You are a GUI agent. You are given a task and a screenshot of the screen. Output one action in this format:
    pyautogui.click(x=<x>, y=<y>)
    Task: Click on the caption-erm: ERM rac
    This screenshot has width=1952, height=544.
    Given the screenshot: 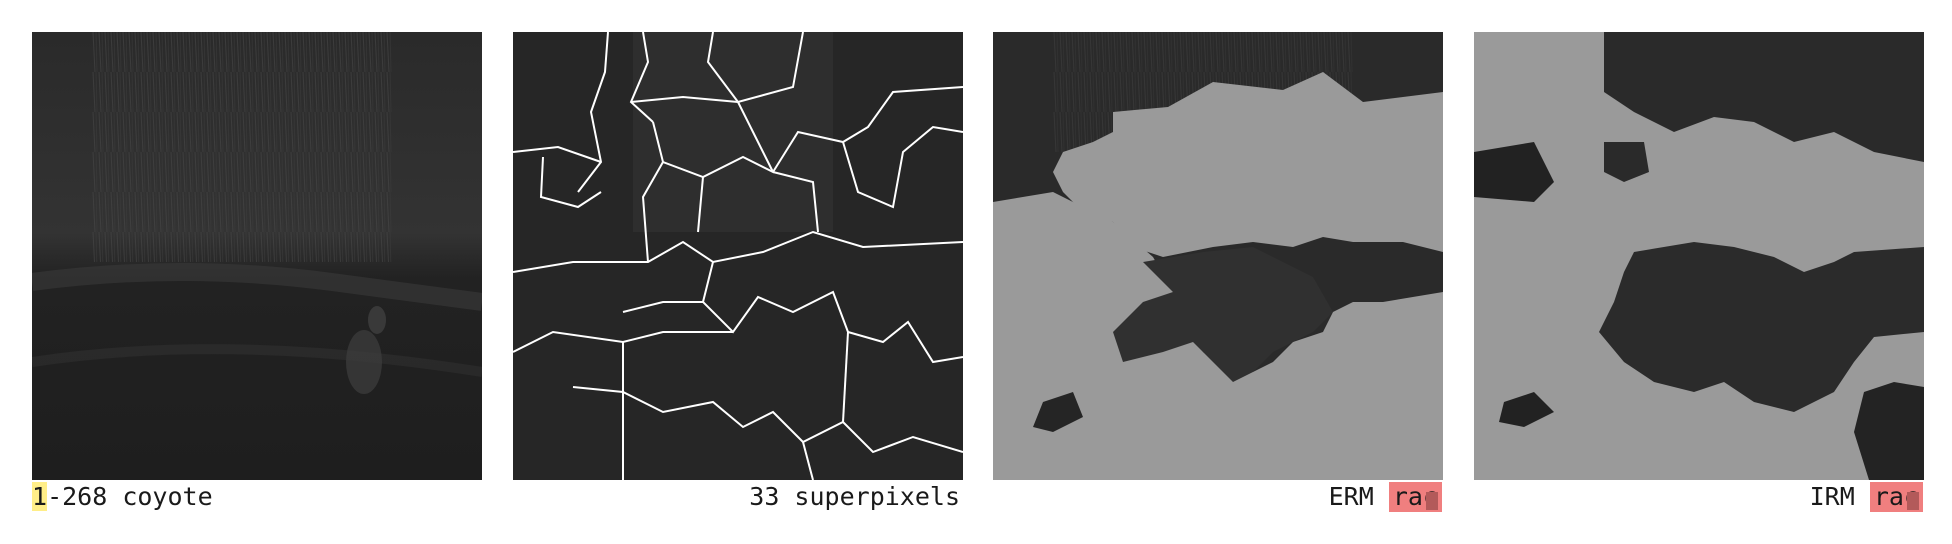 What is the action you would take?
    pyautogui.click(x=1217, y=497)
    